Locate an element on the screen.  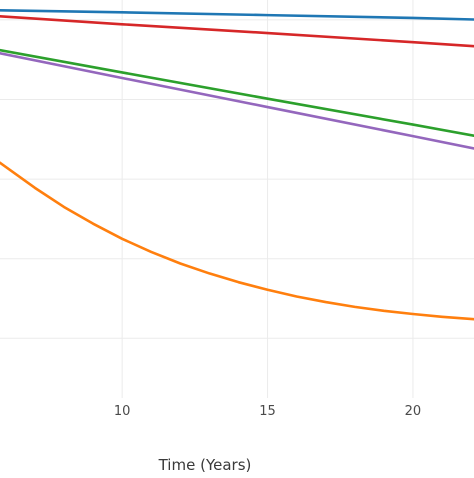
x-tick-label: 15 is located at coordinates (267, 411).